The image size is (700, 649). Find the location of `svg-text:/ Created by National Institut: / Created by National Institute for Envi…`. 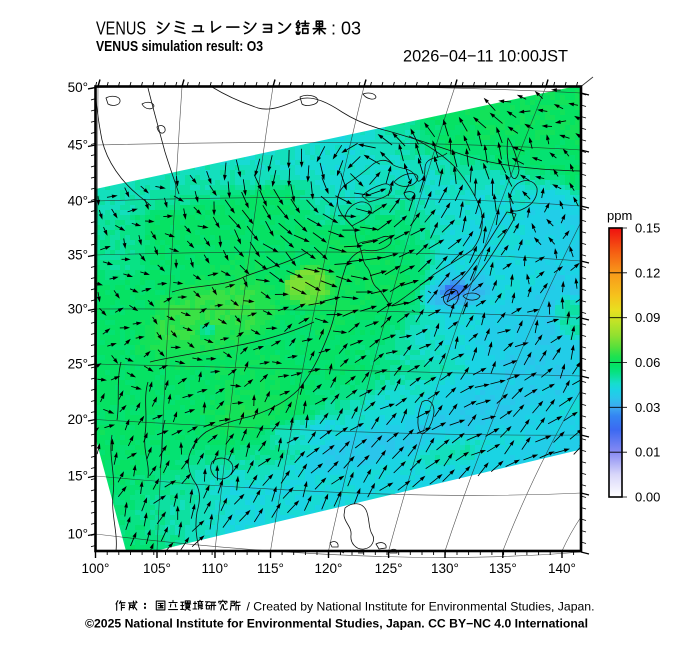

svg-text:/ Created by National Institut: / Created by National Institute for Envi… is located at coordinates (421, 607).